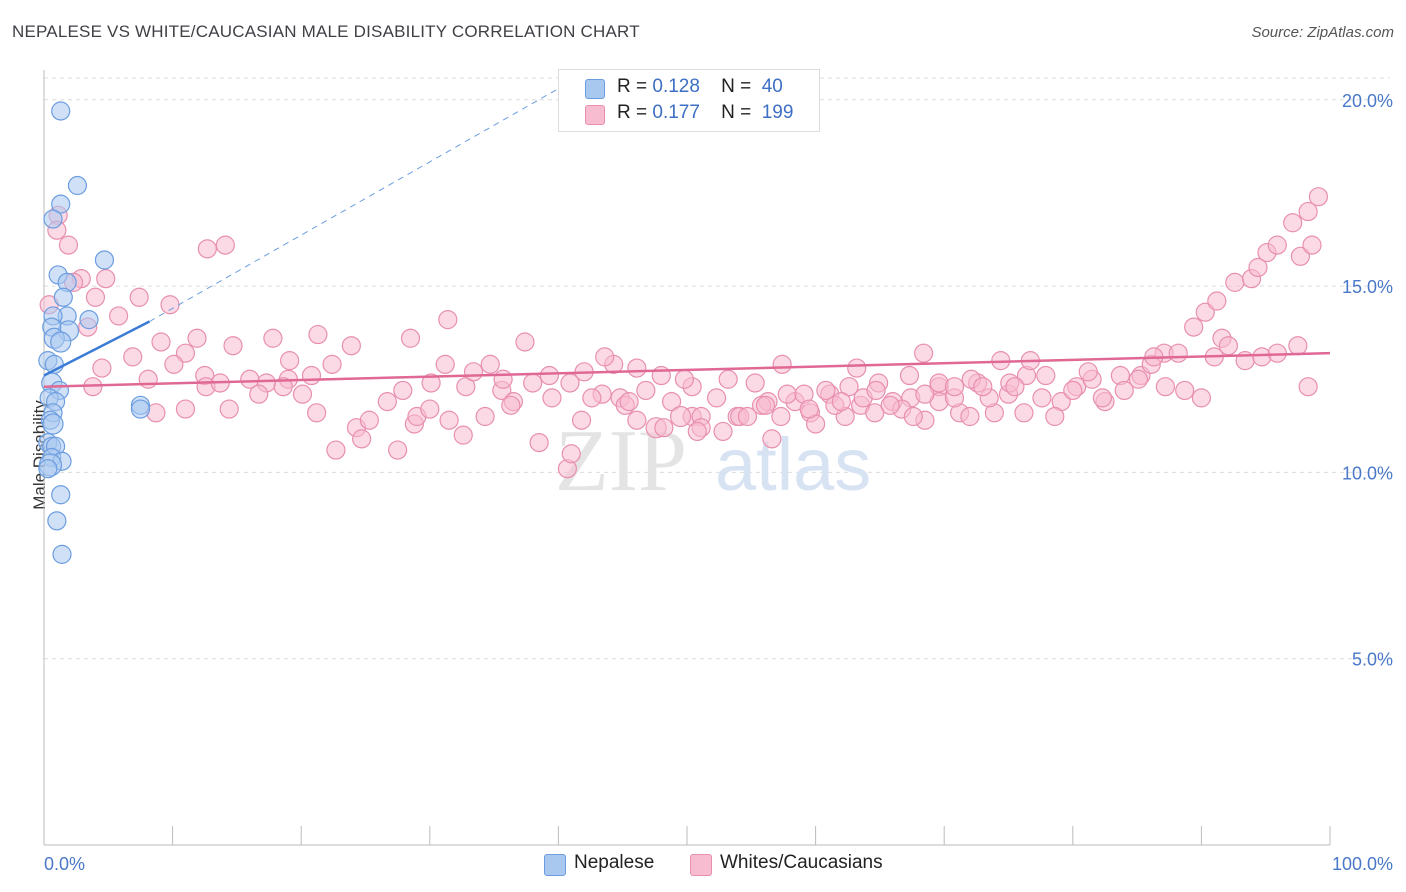  I want to click on y-tick-label: 5.0%, so click(1372, 660).